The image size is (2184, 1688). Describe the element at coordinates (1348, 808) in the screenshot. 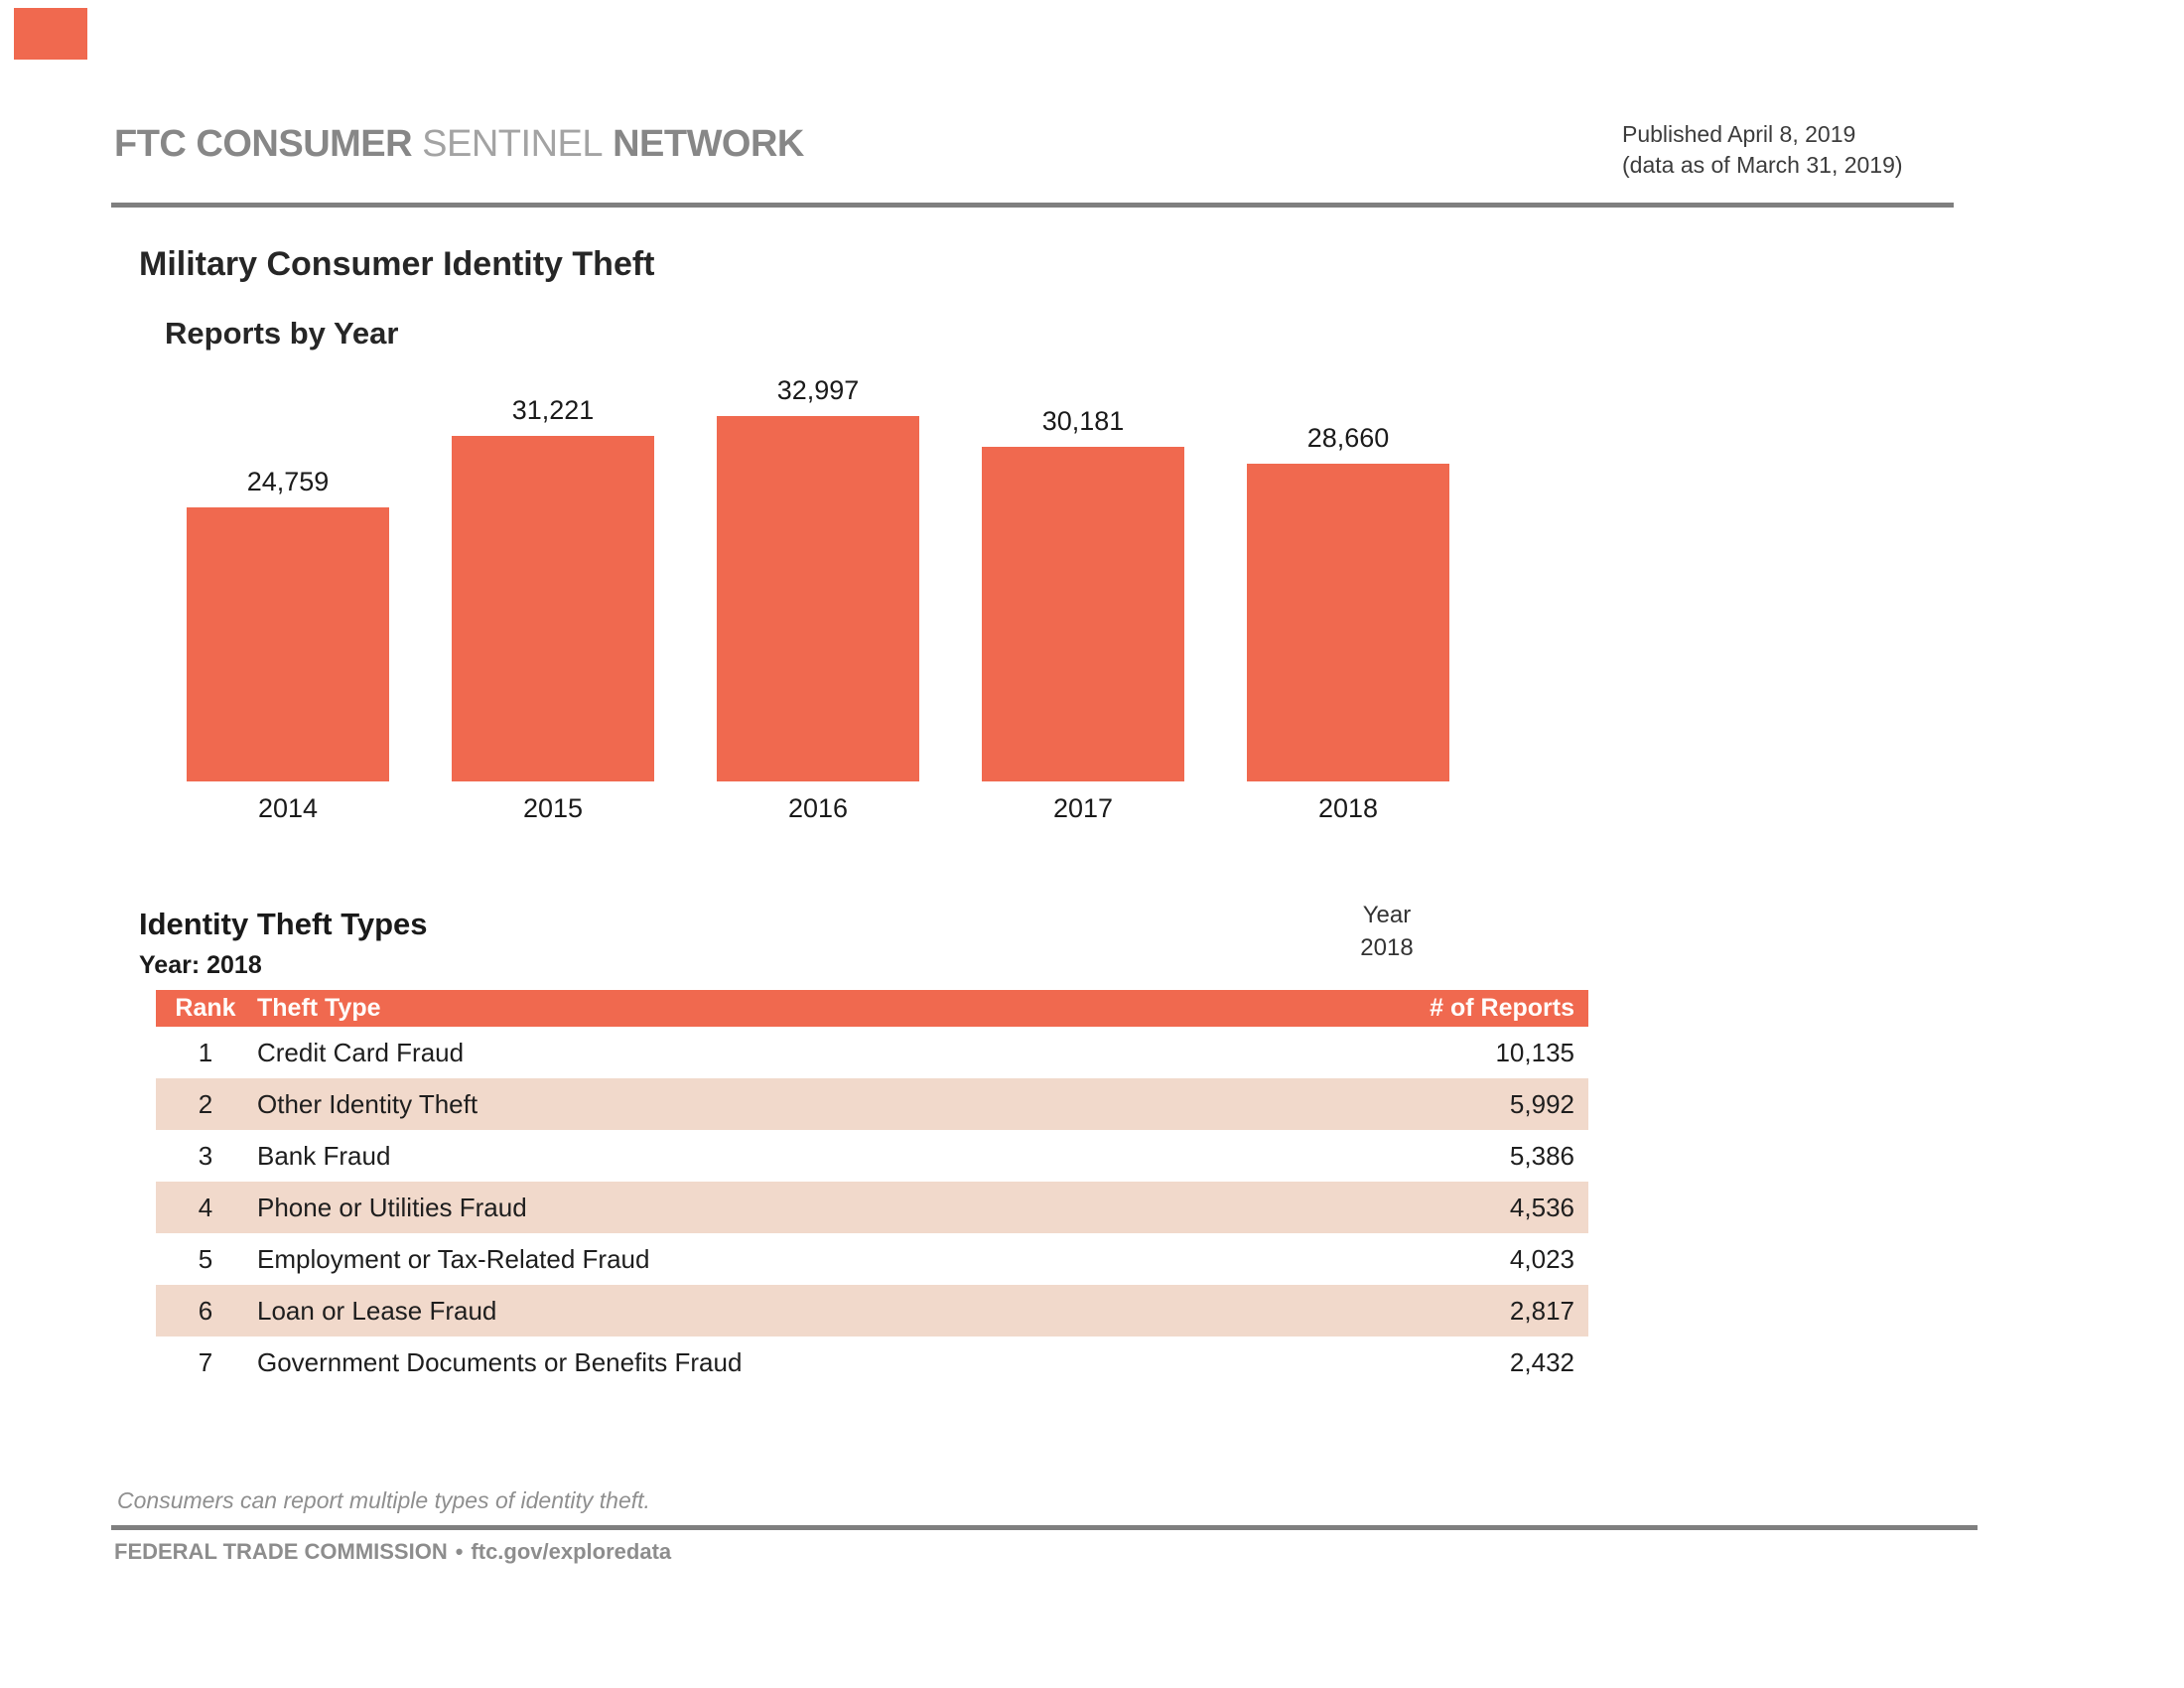

I see `x-tick-2018: 2018` at that location.